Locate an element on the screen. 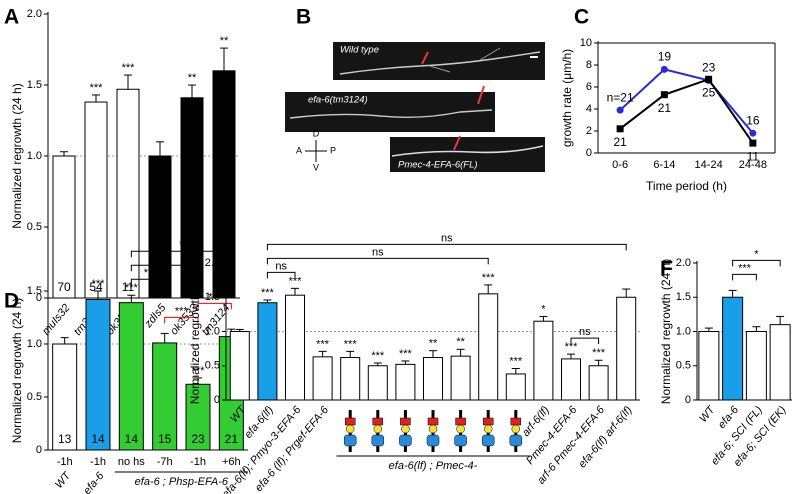 The height and width of the screenshot is (494, 800). x-tick-label: 0-6 is located at coordinates (620, 165).